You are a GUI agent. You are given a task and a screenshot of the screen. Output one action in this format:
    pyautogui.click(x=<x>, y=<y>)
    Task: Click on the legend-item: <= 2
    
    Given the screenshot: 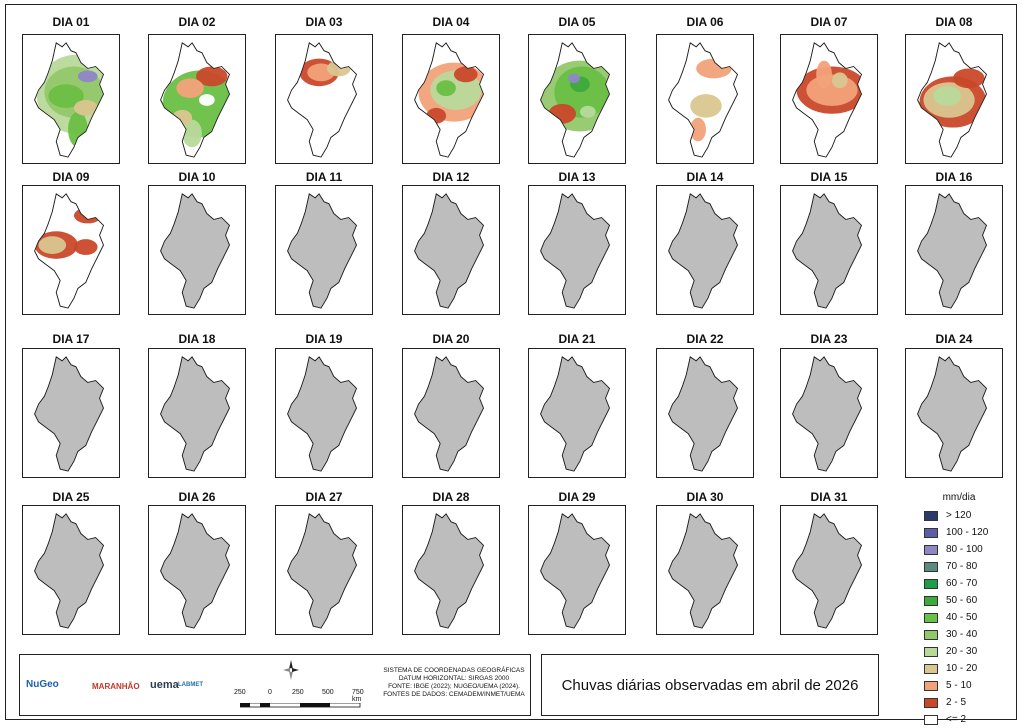 What is the action you would take?
    pyautogui.click(x=969, y=719)
    